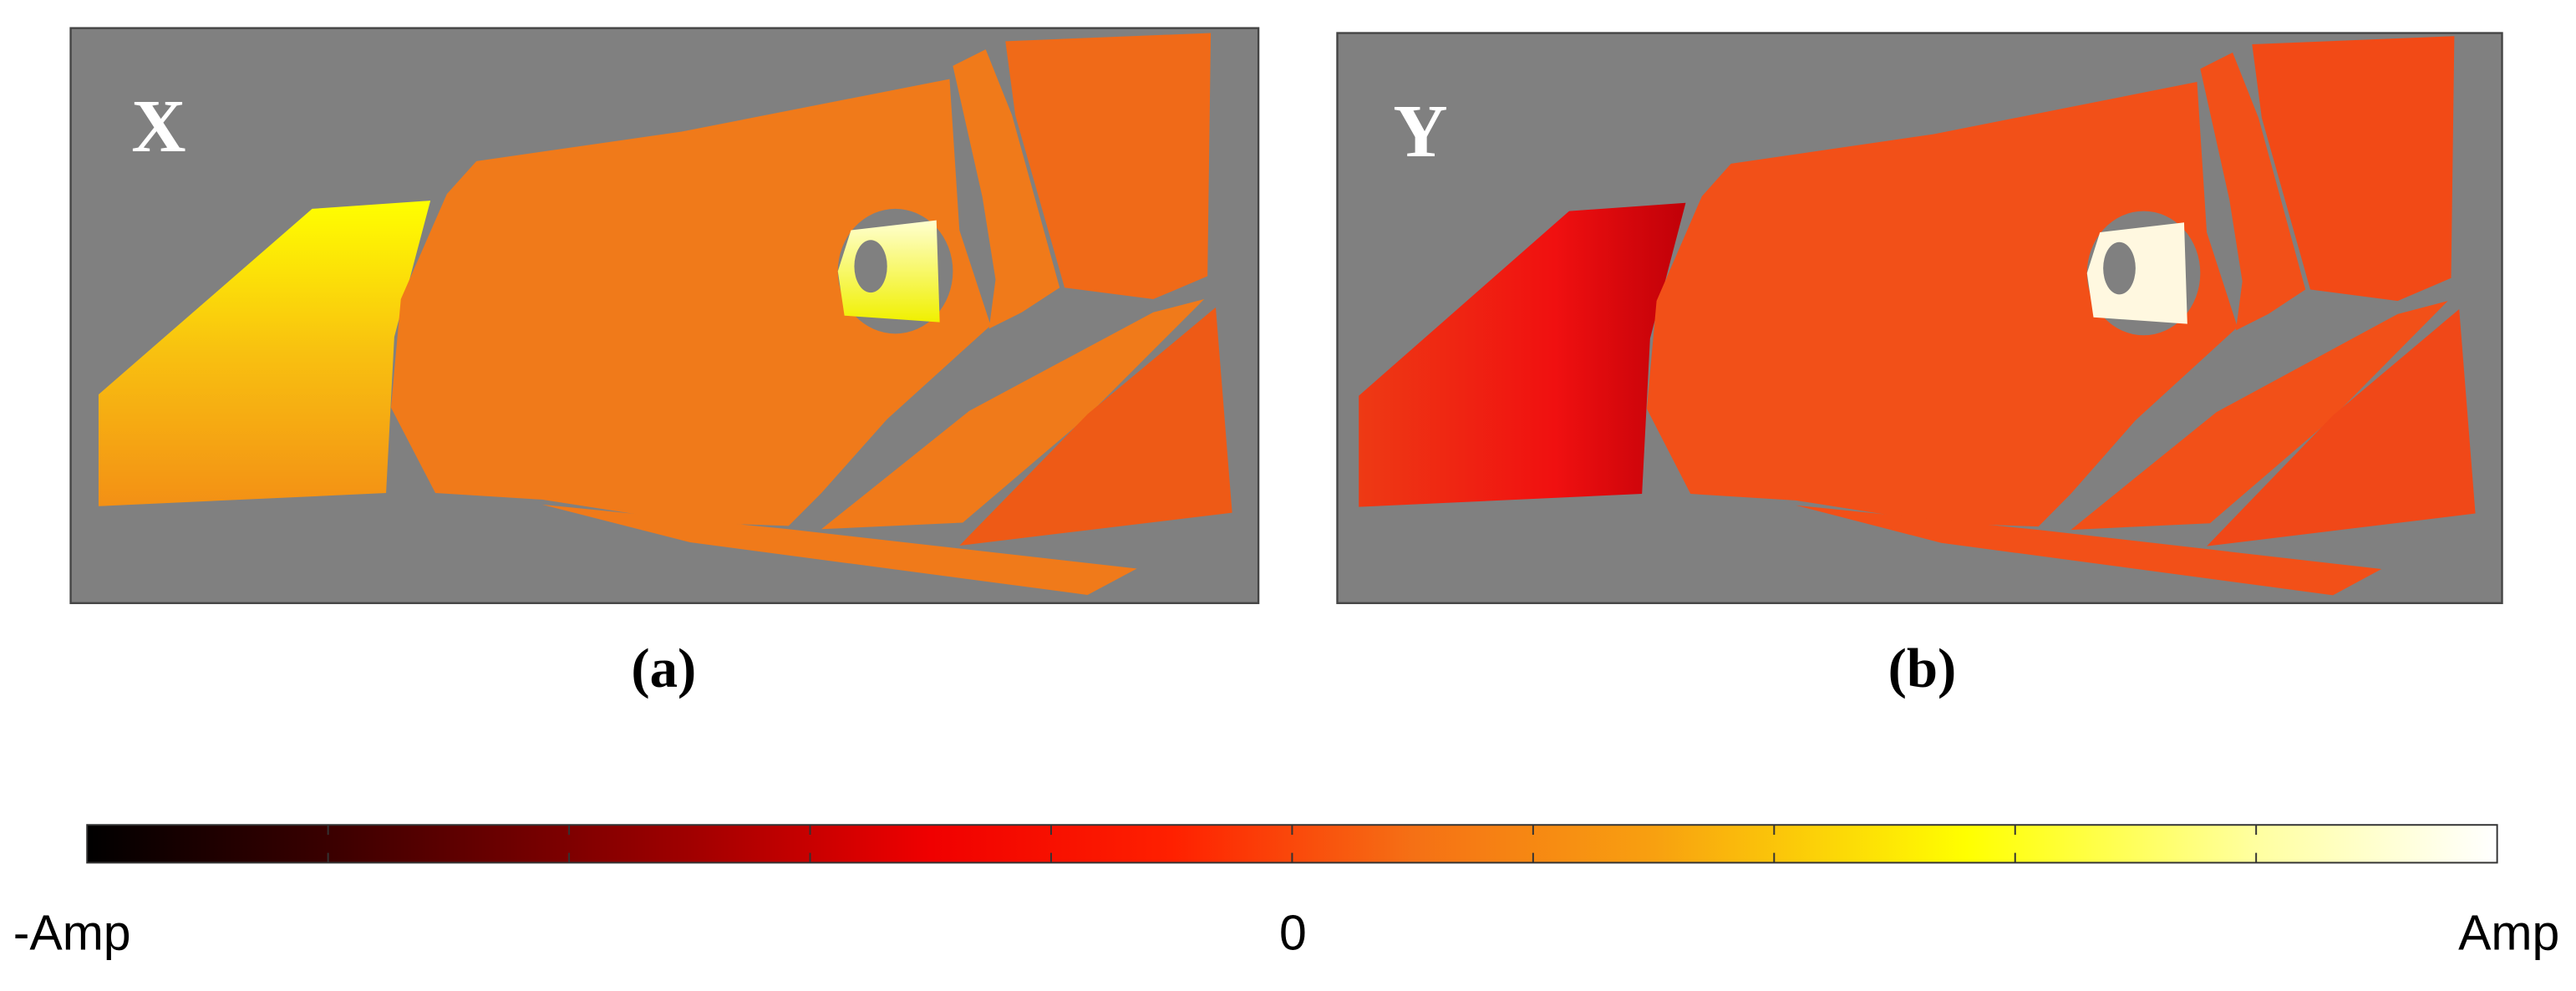  I want to click on panel-label: X, so click(158, 126).